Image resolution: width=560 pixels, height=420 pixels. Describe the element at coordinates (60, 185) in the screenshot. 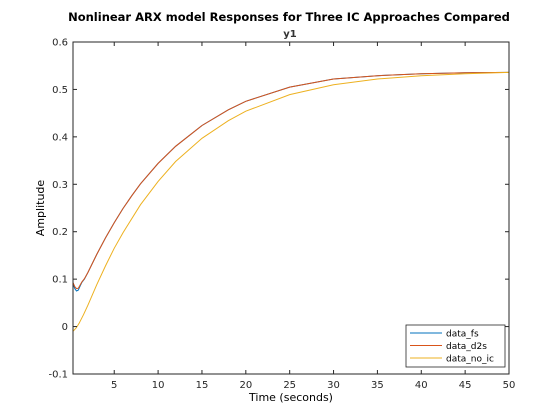

I see `y-tick-label: 0.3` at that location.